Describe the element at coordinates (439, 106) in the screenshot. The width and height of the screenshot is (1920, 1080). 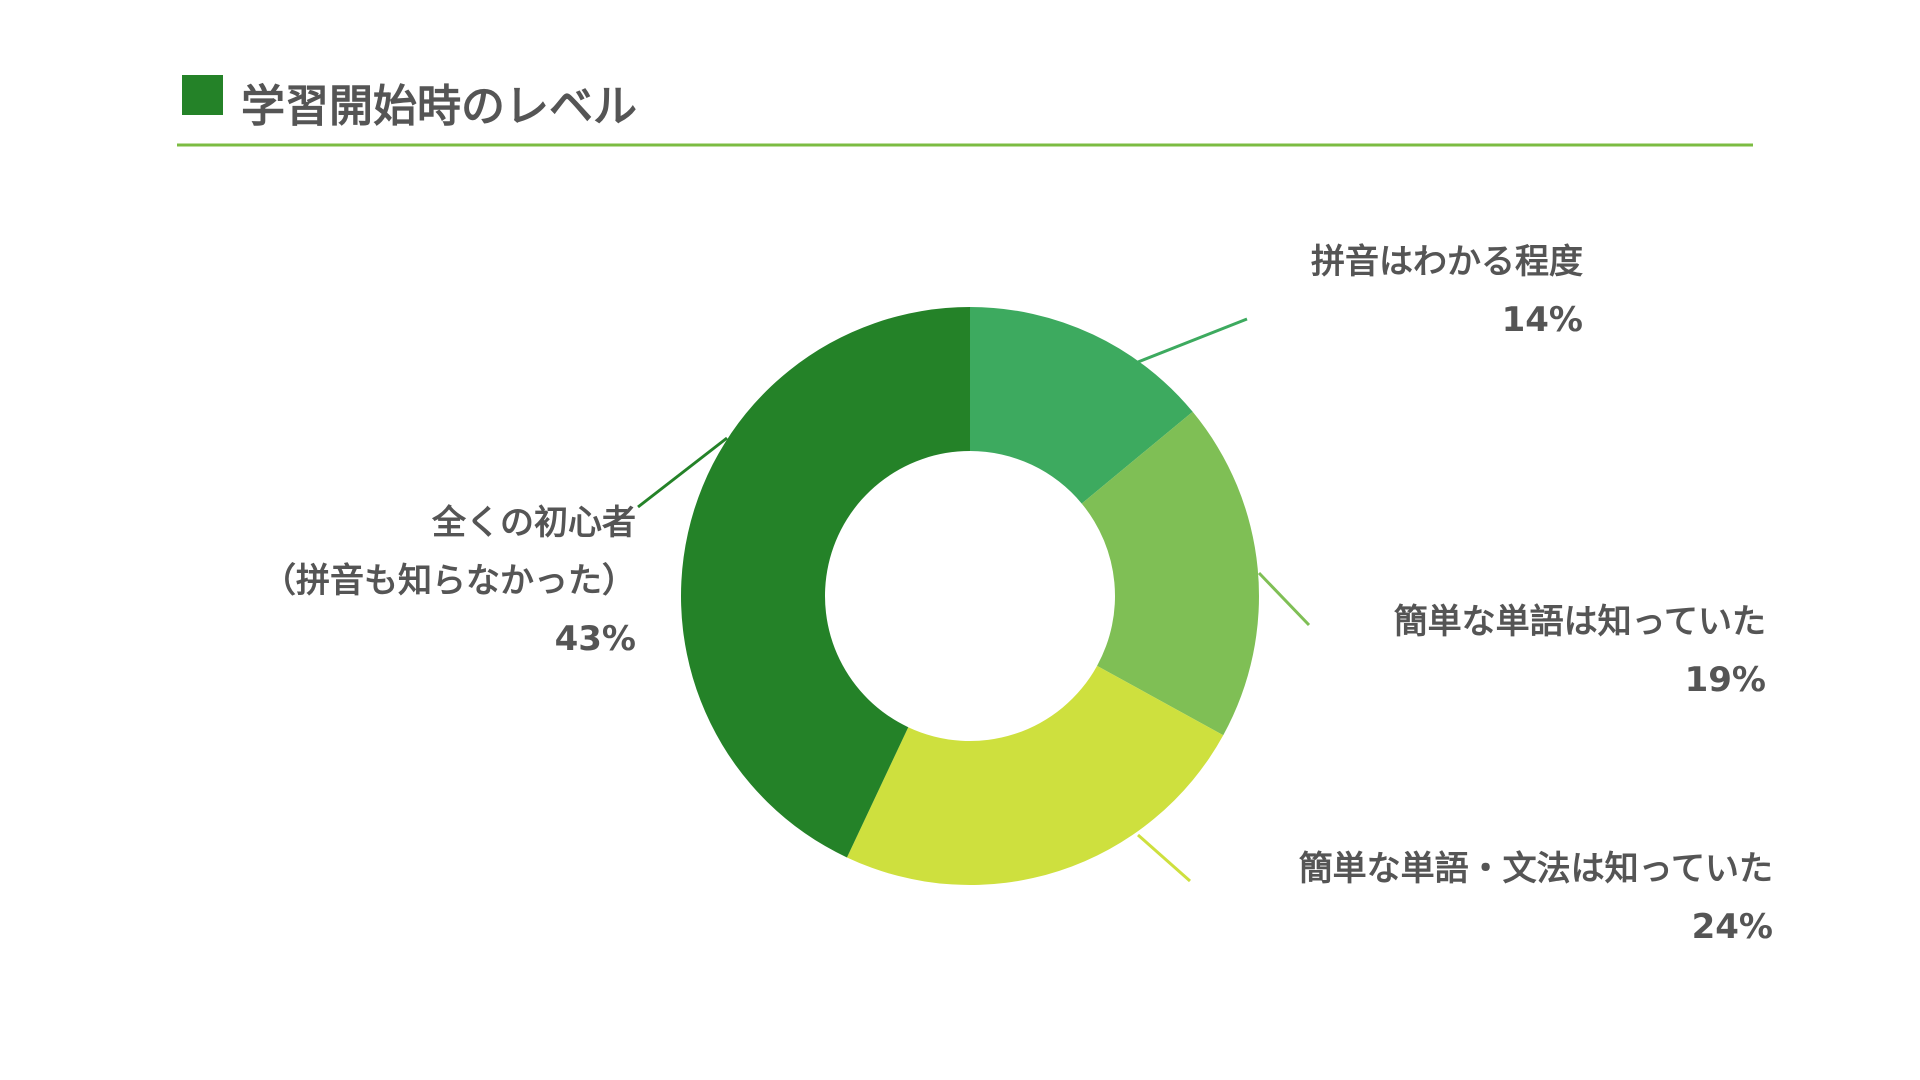
I see `chart-title: 学習開始時のレベル` at that location.